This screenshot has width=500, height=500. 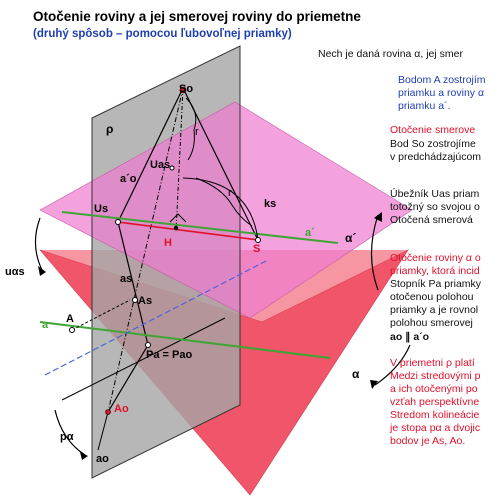 What do you see at coordinates (178, 218) in the screenshot?
I see `right-angle-mark` at bounding box center [178, 218].